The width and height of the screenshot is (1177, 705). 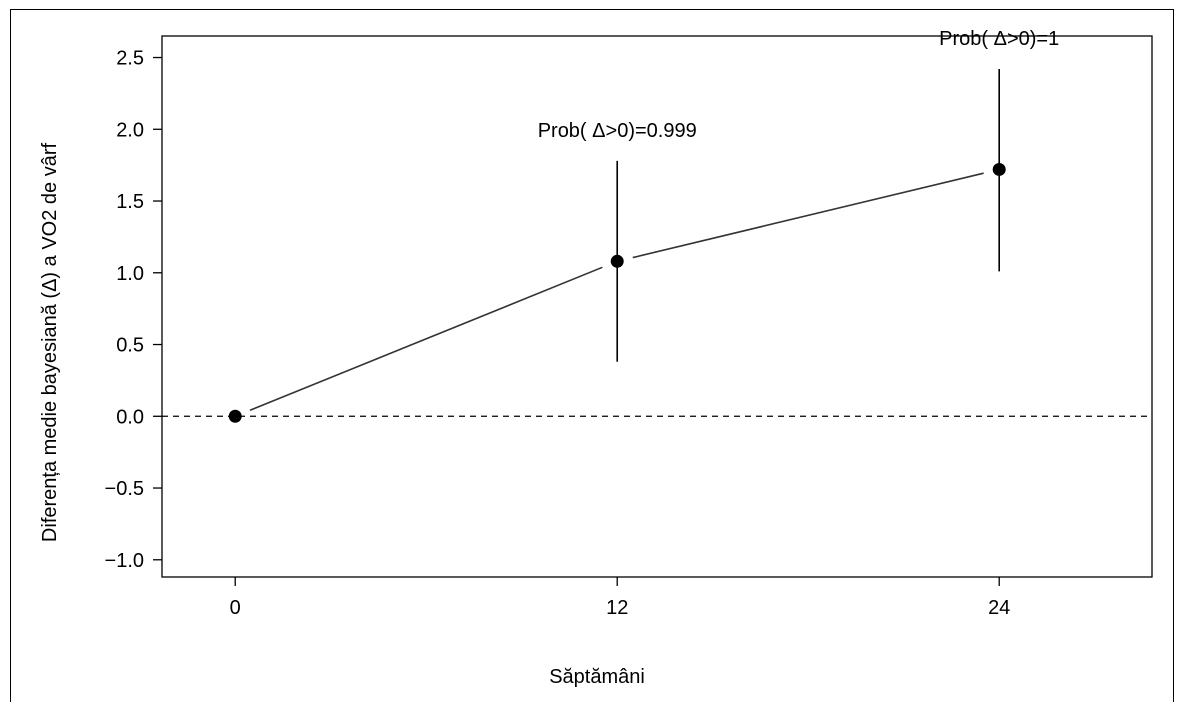 I want to click on y-tick-label: 1.0, so click(x=130, y=274).